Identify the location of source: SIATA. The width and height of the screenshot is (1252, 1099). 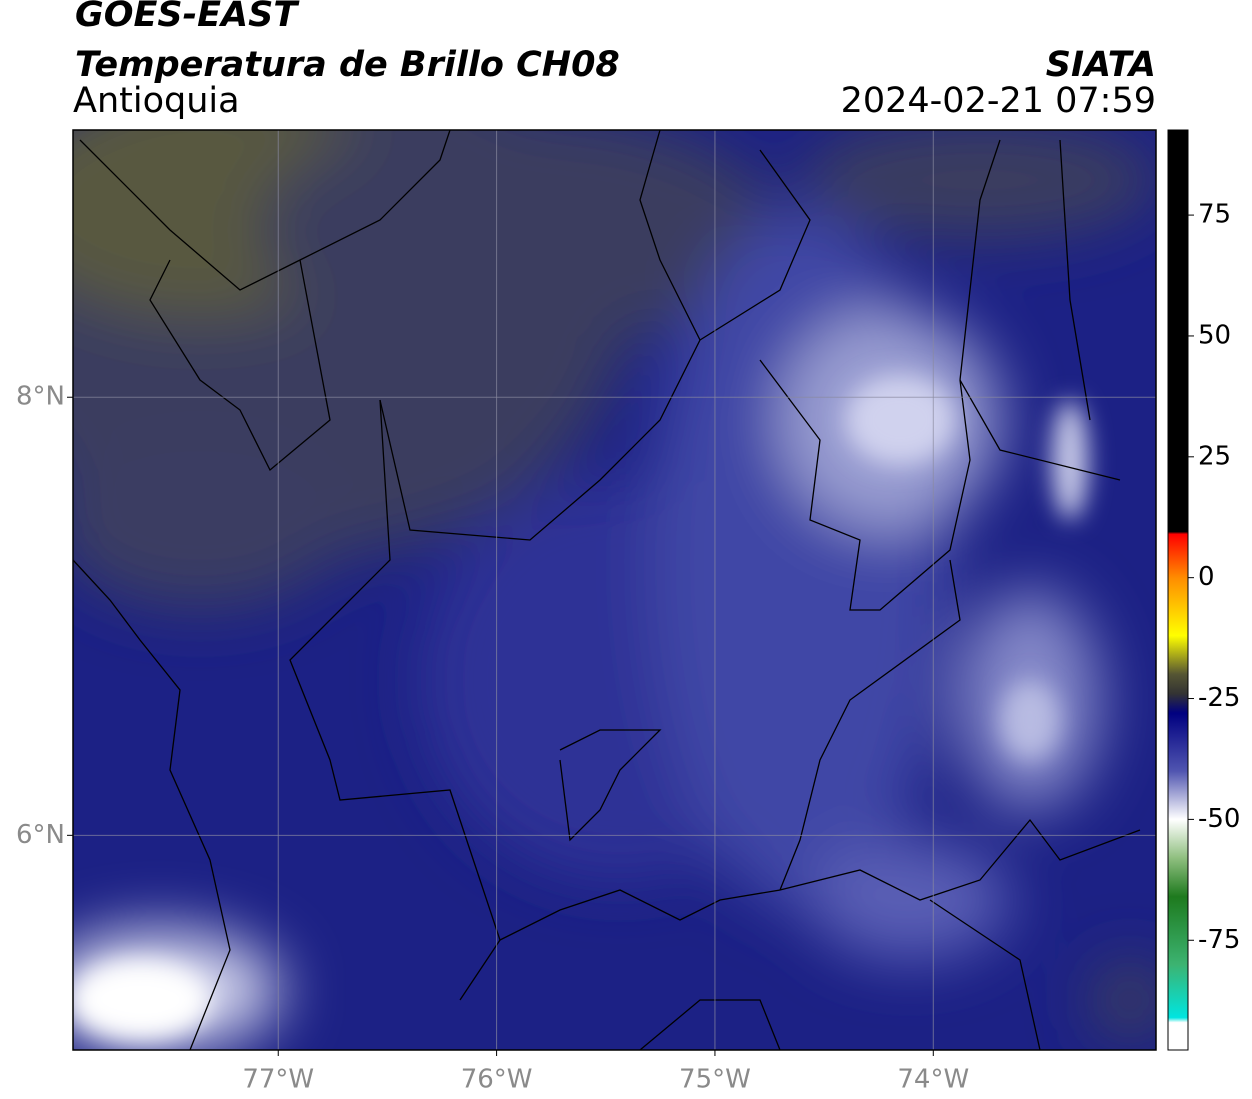
(1101, 65).